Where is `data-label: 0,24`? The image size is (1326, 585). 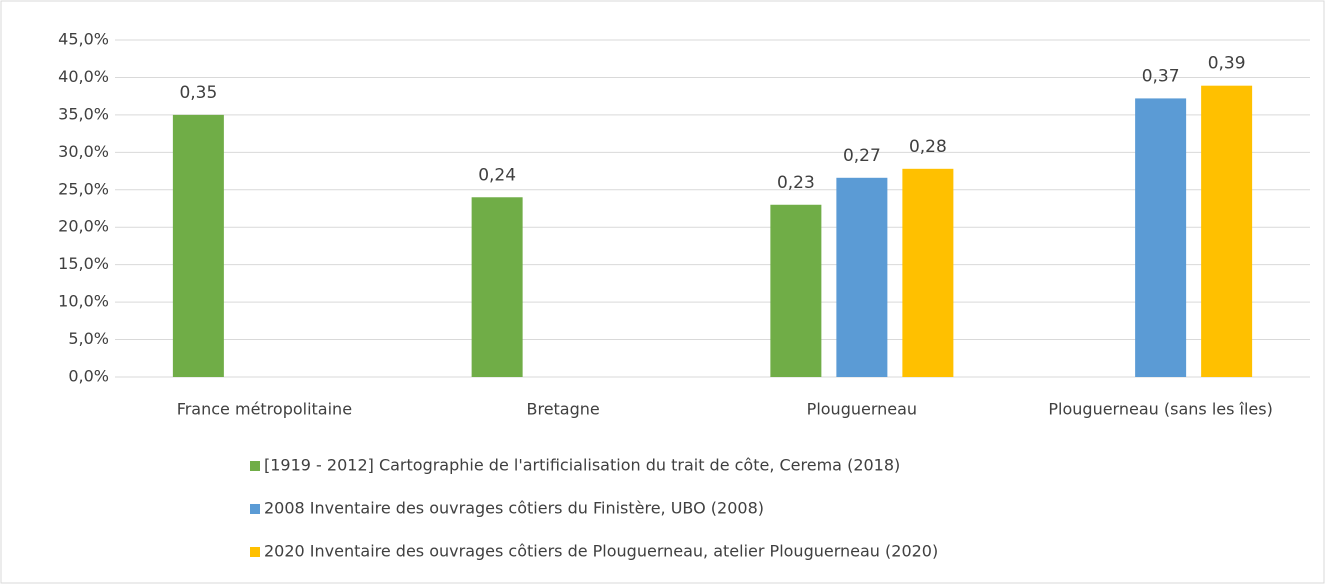 data-label: 0,24 is located at coordinates (497, 175).